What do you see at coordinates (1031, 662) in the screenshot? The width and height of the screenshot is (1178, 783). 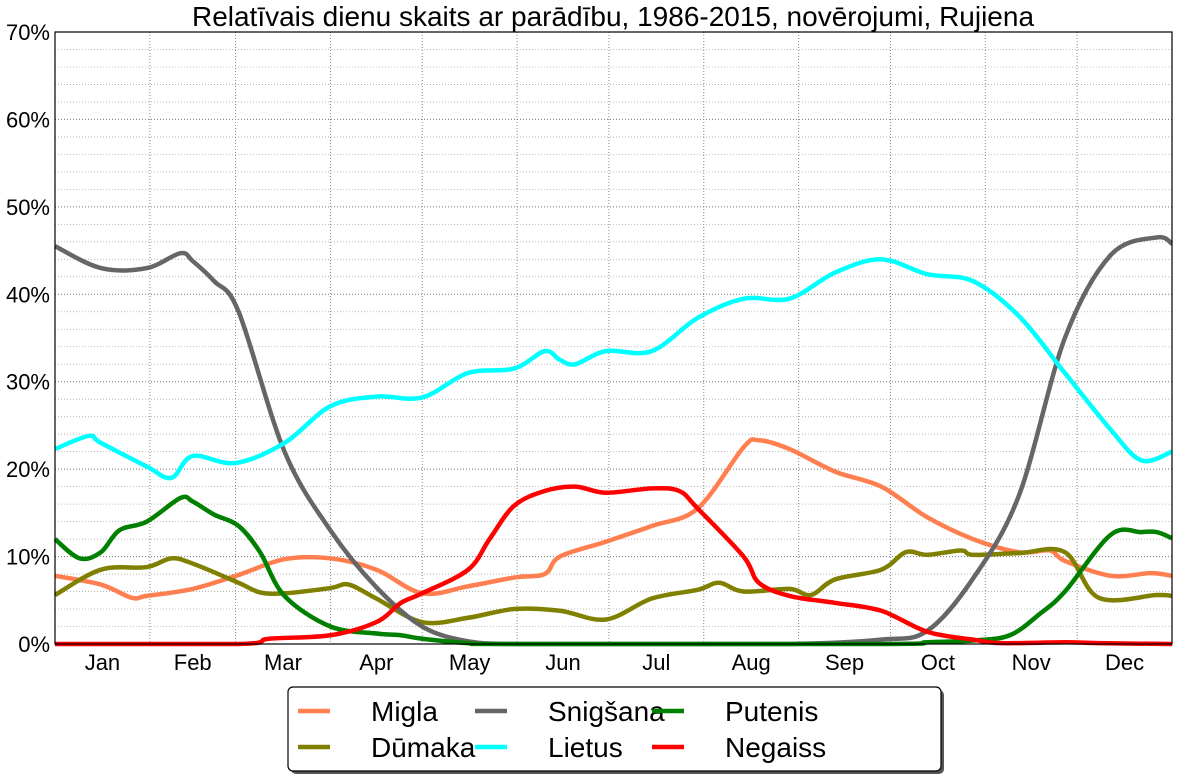 I see `x-tick-label: Nov` at bounding box center [1031, 662].